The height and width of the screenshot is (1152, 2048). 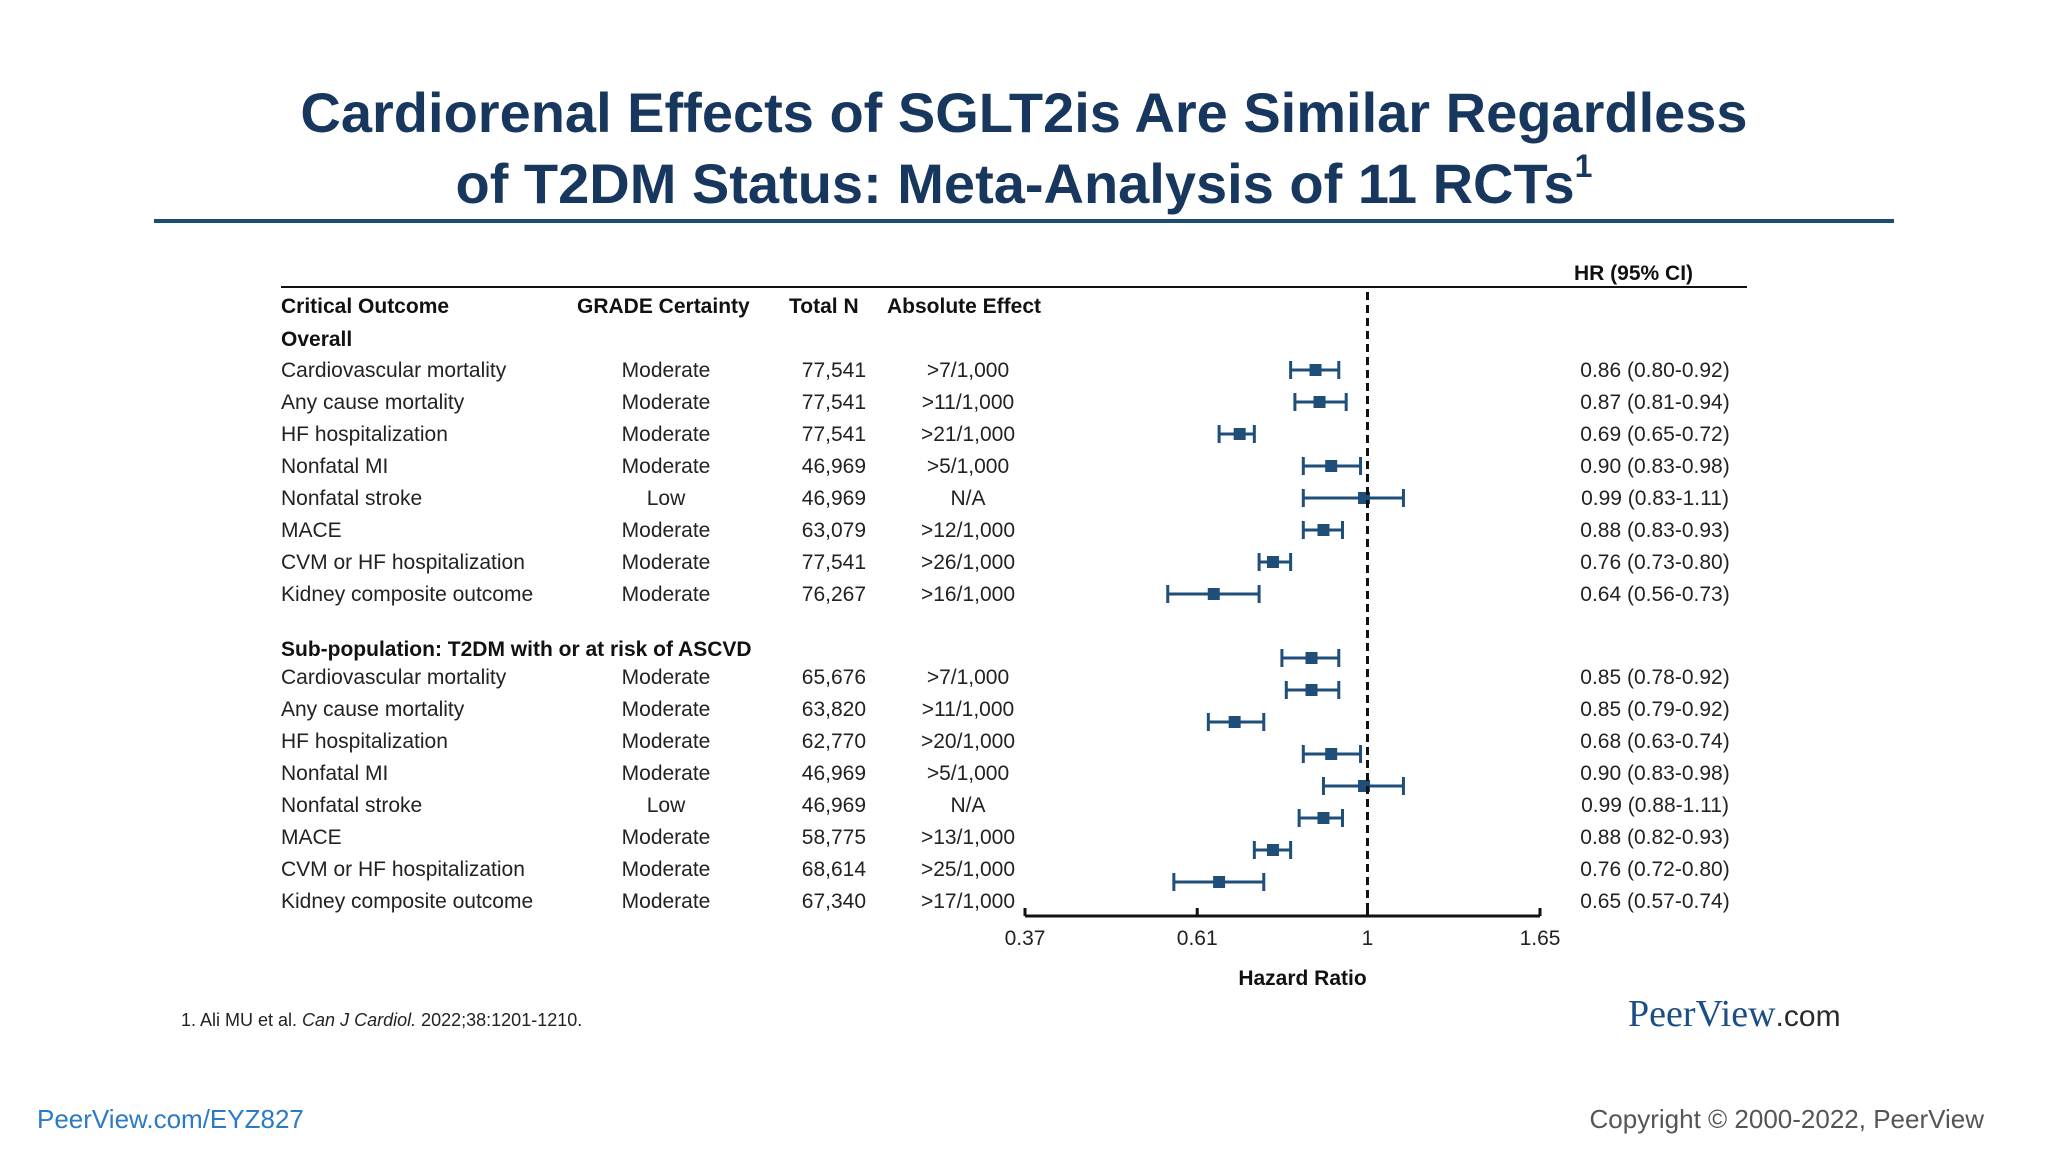 What do you see at coordinates (1024, 221) in the screenshot?
I see `title-divider` at bounding box center [1024, 221].